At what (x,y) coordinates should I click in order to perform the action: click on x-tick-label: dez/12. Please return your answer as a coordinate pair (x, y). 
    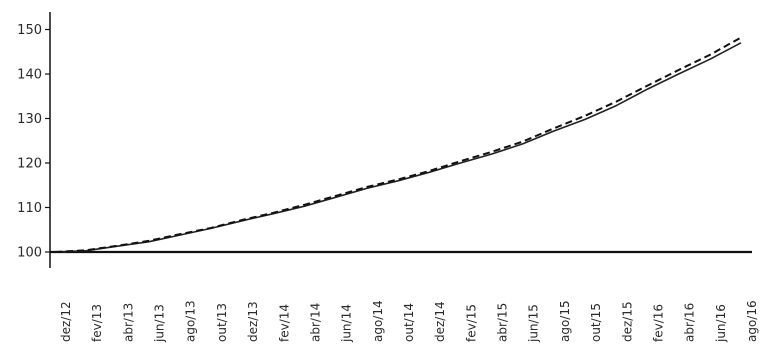
    Looking at the image, I should click on (66, 321).